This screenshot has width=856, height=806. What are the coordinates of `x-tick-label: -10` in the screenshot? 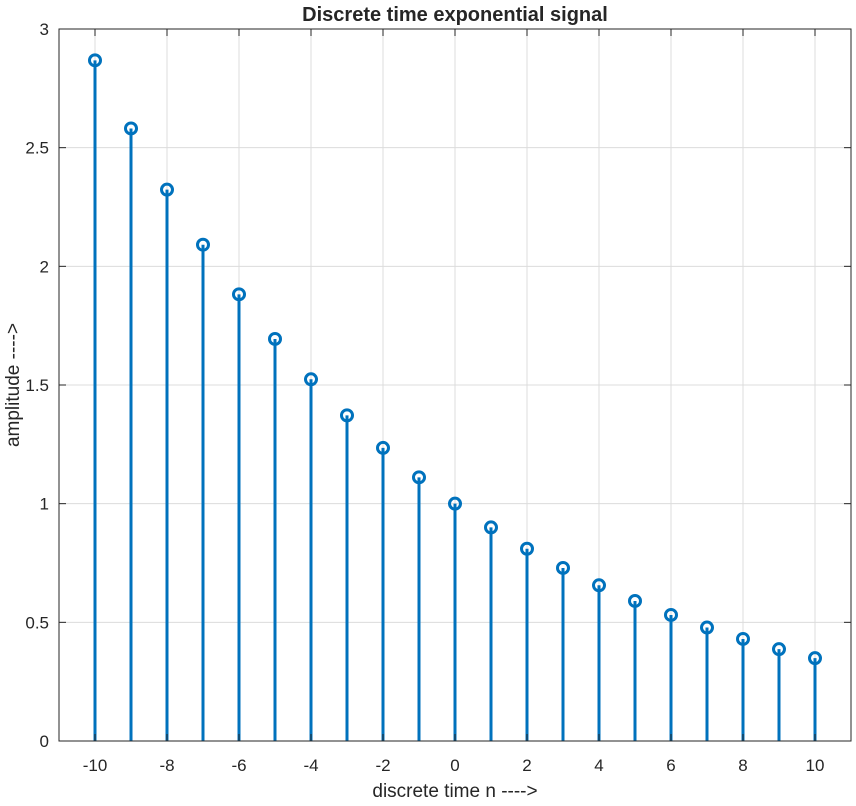 It's located at (95, 765).